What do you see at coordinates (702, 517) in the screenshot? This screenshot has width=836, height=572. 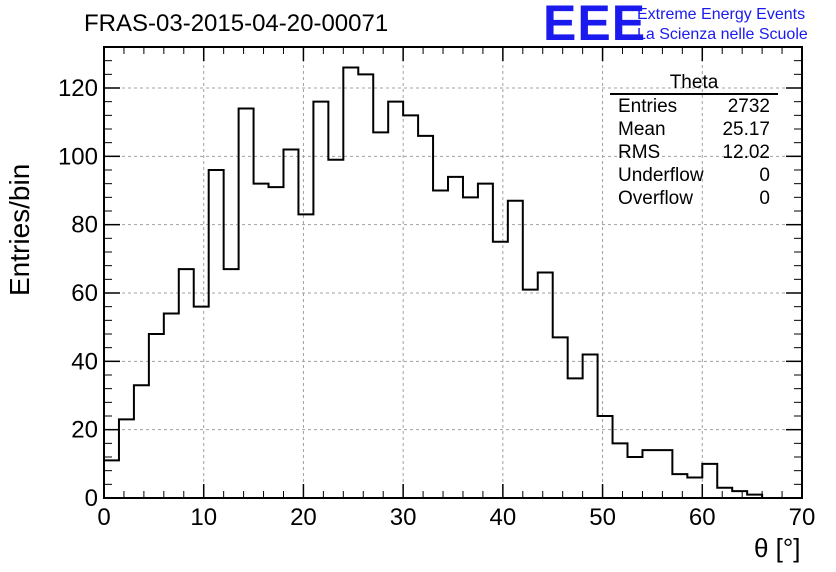 I see `x-tick-label: 60` at bounding box center [702, 517].